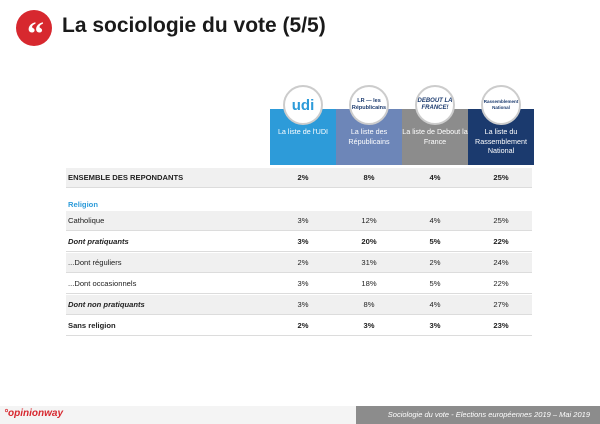 The height and width of the screenshot is (424, 600). I want to click on table-row: Dont pratiquants 3% 20% 5% 22%, so click(299, 242).